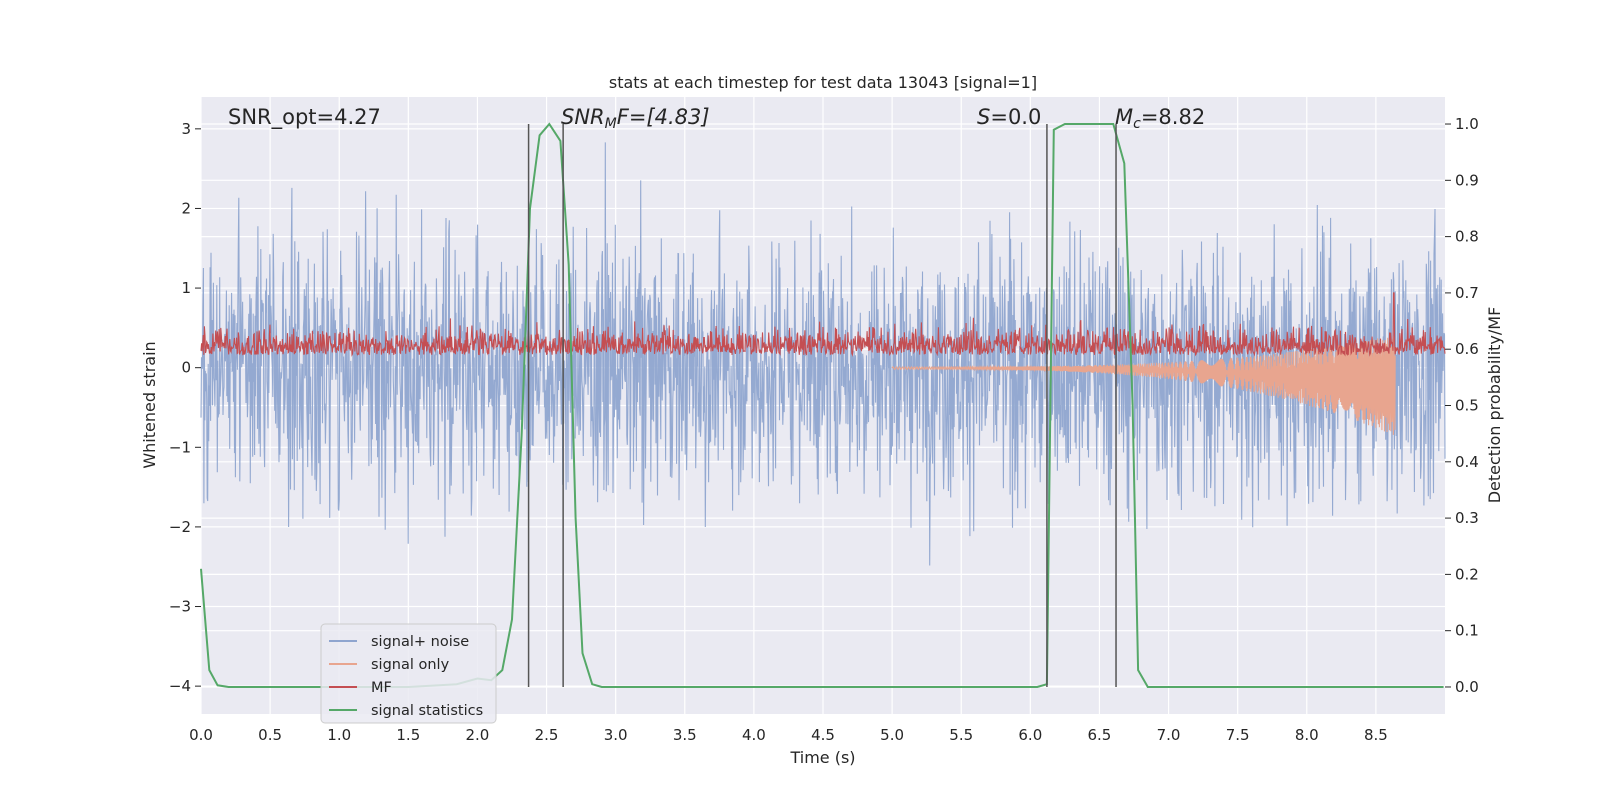  I want to click on annotation-mc: Mc=8.82, so click(1160, 118).